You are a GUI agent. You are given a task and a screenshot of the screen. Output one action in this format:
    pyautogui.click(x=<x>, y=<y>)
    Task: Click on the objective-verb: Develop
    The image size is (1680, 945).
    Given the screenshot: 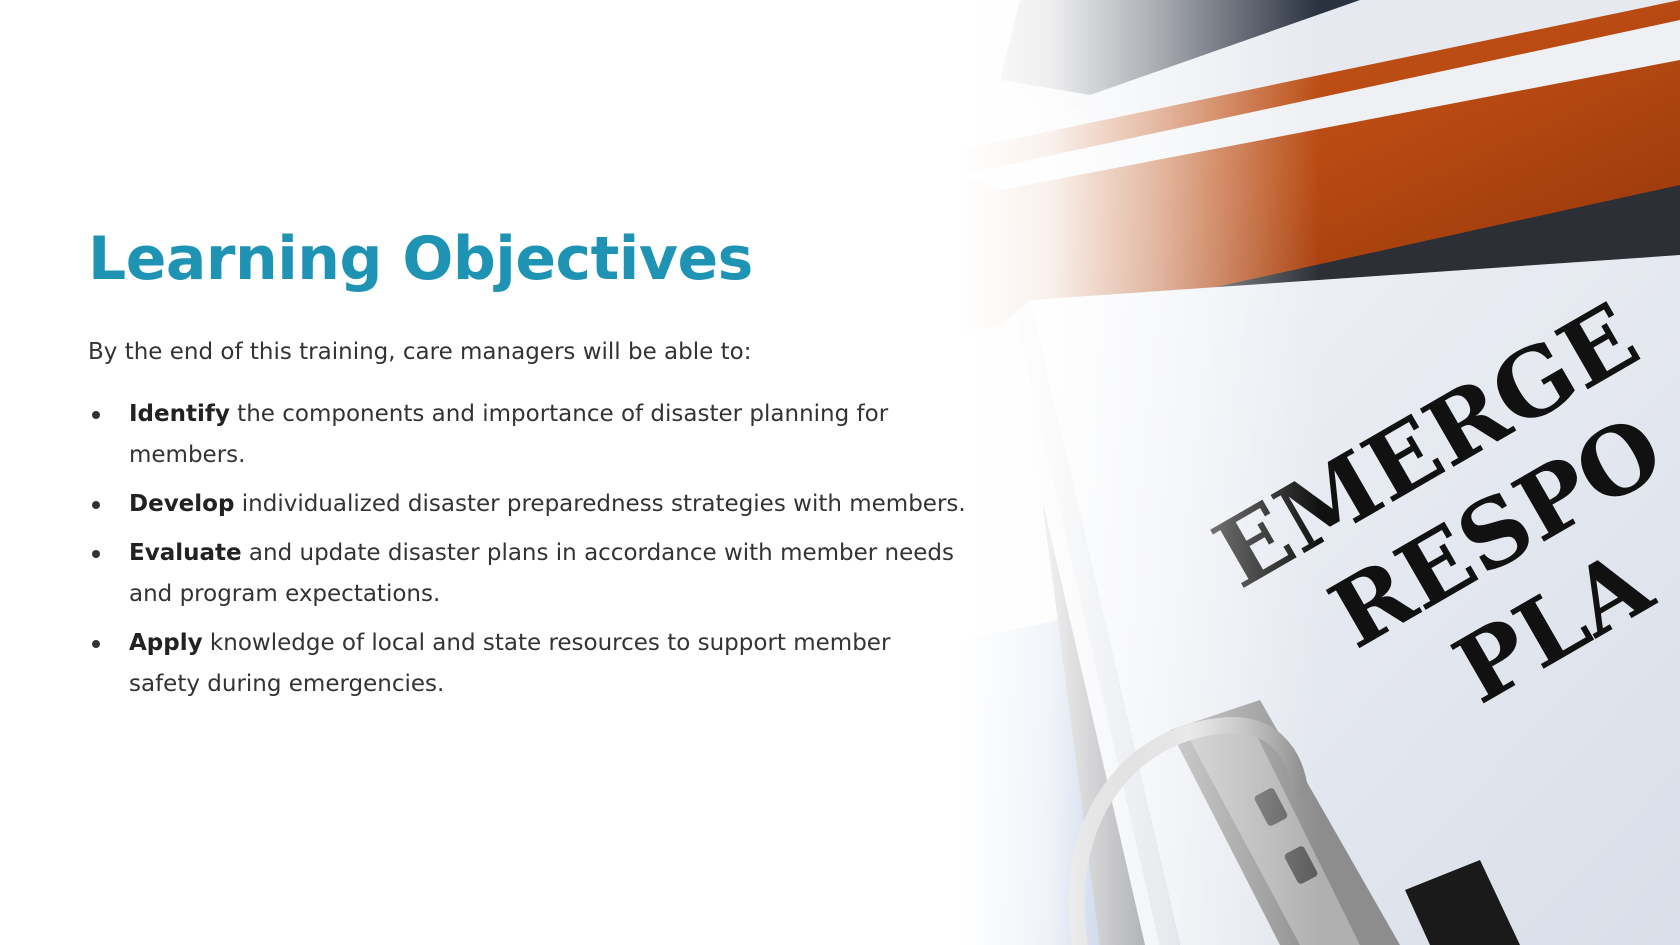 What is the action you would take?
    pyautogui.click(x=182, y=504)
    